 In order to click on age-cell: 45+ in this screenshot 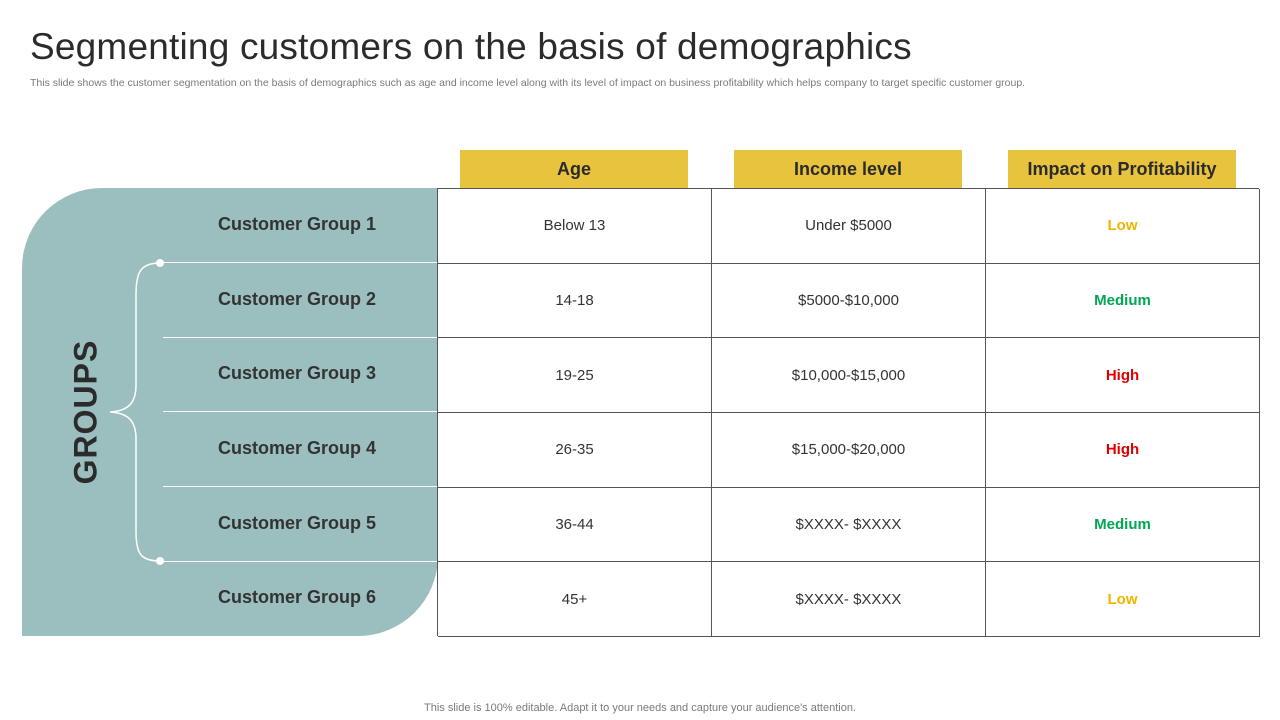, I will do `click(575, 599)`.